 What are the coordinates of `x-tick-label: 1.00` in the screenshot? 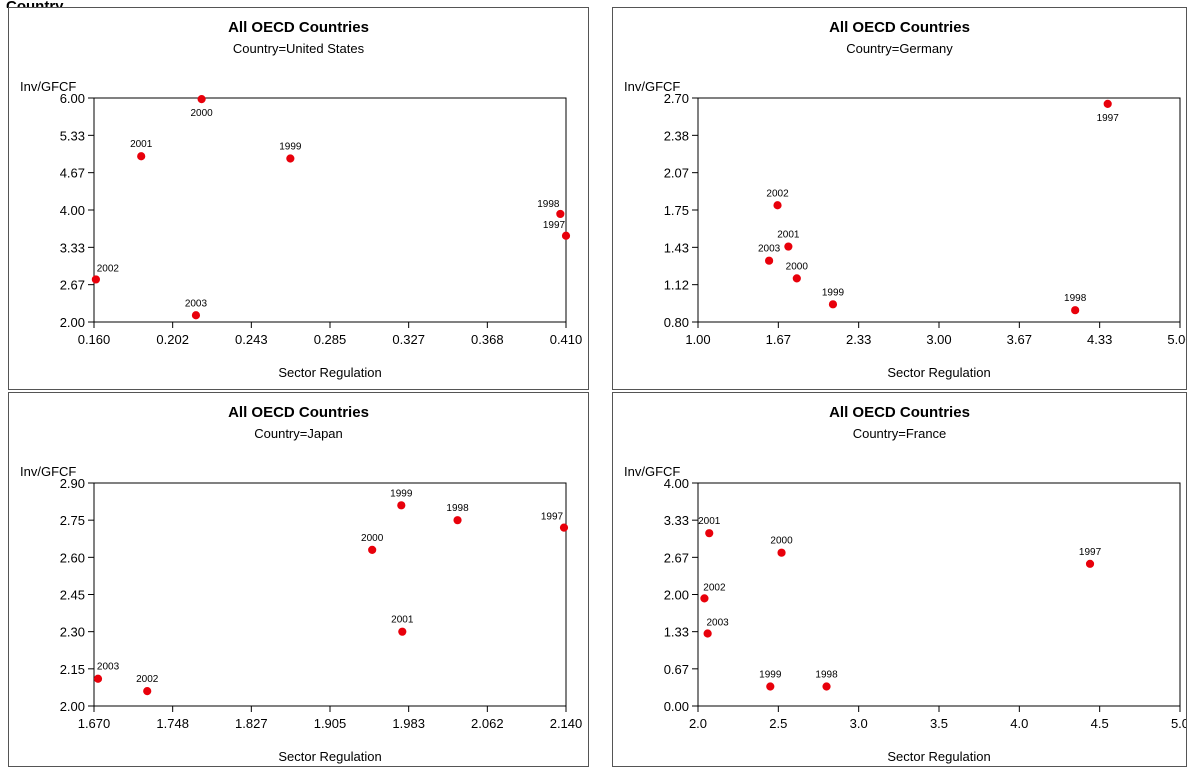 It's located at (697, 339).